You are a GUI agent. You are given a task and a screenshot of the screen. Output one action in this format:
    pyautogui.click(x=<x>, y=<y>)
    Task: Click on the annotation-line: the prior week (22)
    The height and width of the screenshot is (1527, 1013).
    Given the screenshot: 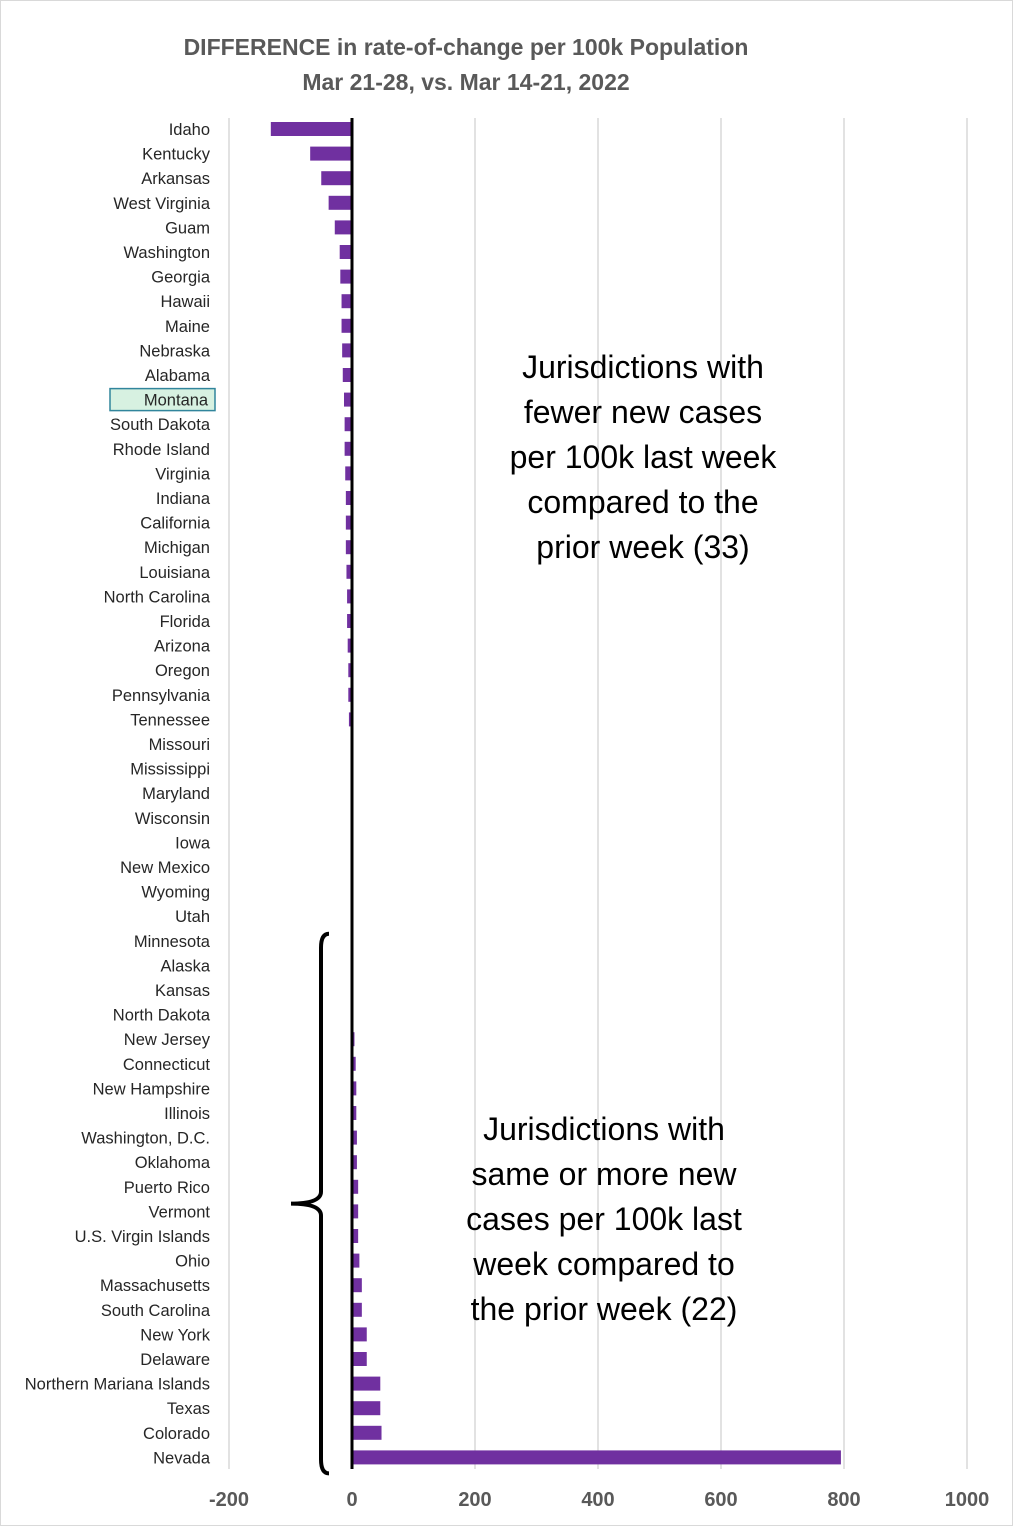 What is the action you would take?
    pyautogui.click(x=604, y=1309)
    